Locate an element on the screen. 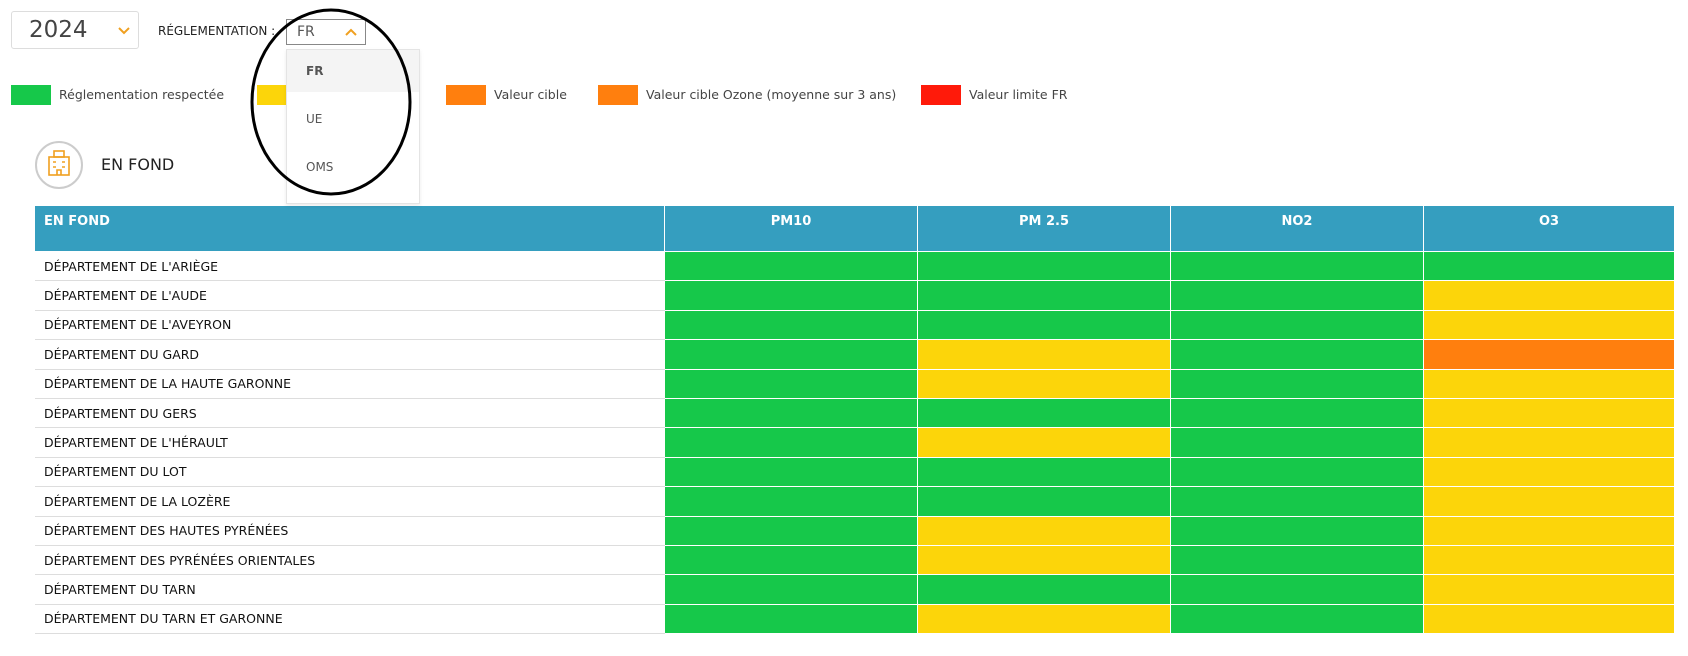  legend-label: Réglementation respectée is located at coordinates (142, 94).